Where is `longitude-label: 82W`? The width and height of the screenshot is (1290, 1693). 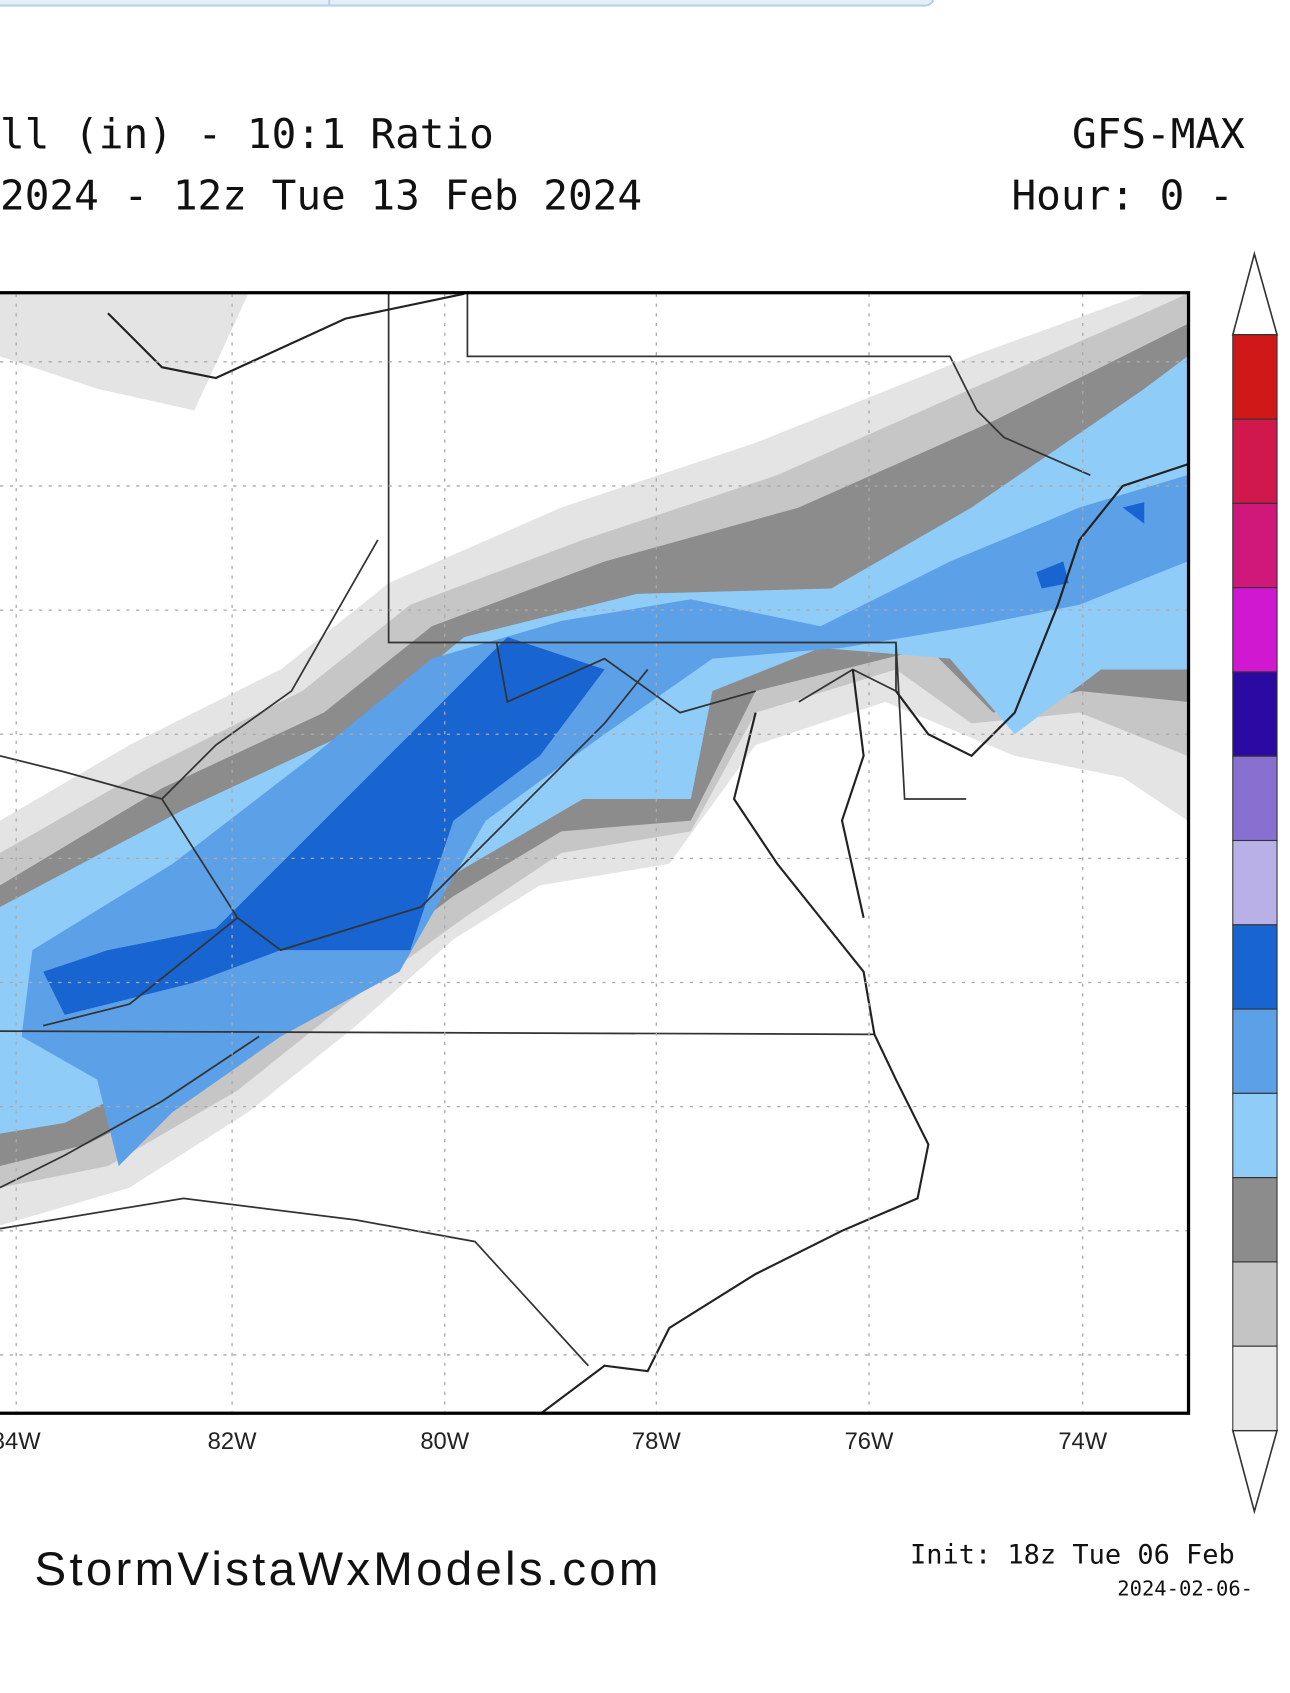 longitude-label: 82W is located at coordinates (232, 1442).